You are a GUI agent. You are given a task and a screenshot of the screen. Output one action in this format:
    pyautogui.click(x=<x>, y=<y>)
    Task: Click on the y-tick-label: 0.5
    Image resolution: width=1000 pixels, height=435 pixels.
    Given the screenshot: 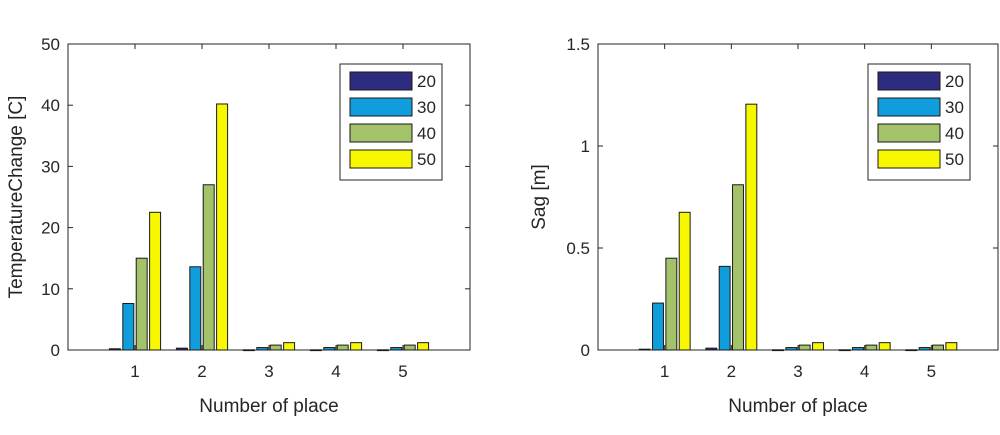 What is the action you would take?
    pyautogui.click(x=578, y=248)
    